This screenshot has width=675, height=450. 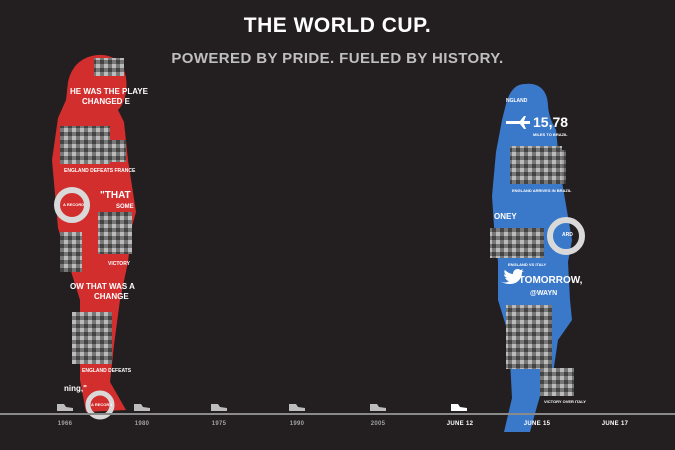 I want to click on player-name: ONEY, so click(x=505, y=216).